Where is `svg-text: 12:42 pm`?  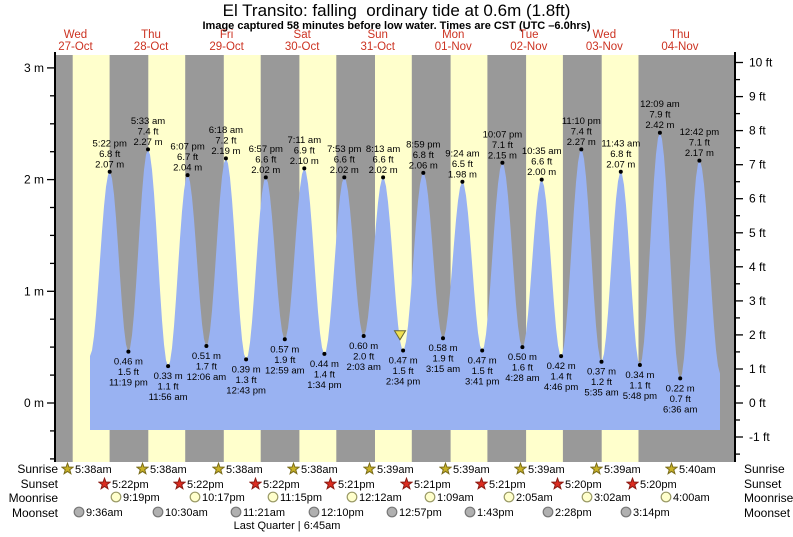
svg-text: 12:42 pm is located at coordinates (700, 132).